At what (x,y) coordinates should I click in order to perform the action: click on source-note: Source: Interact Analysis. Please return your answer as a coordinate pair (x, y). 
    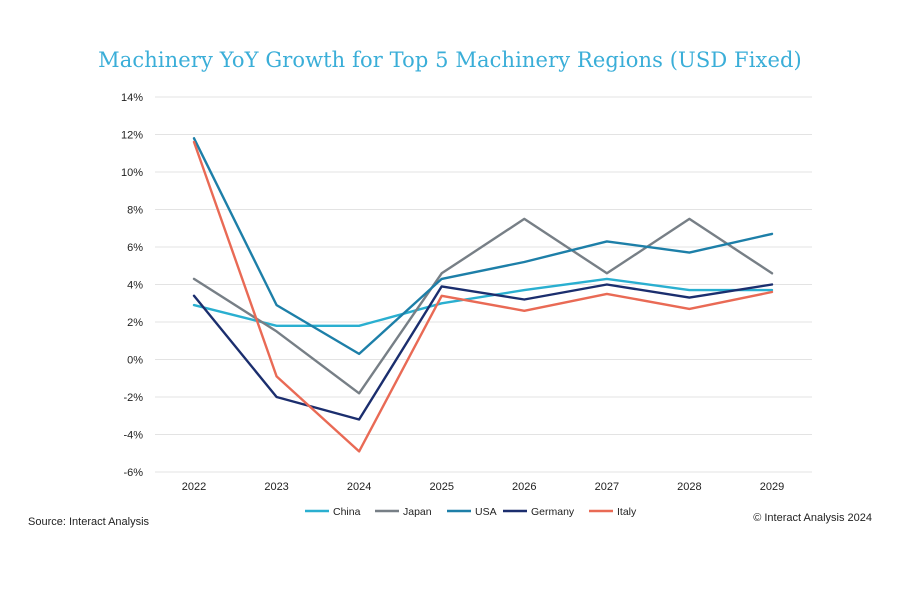
    Looking at the image, I should click on (89, 522).